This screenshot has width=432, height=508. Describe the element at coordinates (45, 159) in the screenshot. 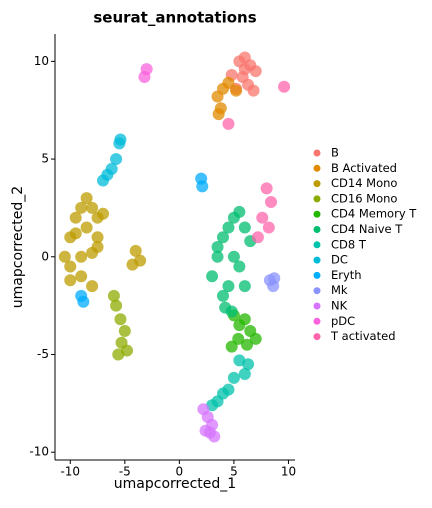

I see `y-tick-label: 5` at that location.